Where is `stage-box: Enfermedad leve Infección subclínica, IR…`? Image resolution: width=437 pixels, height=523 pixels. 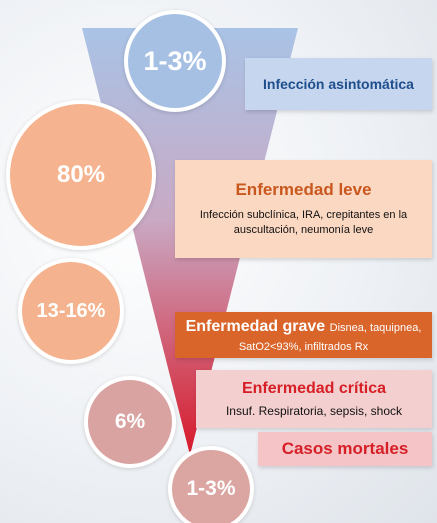 stage-box: Enfermedad leve Infección subclínica, IR… is located at coordinates (303, 209).